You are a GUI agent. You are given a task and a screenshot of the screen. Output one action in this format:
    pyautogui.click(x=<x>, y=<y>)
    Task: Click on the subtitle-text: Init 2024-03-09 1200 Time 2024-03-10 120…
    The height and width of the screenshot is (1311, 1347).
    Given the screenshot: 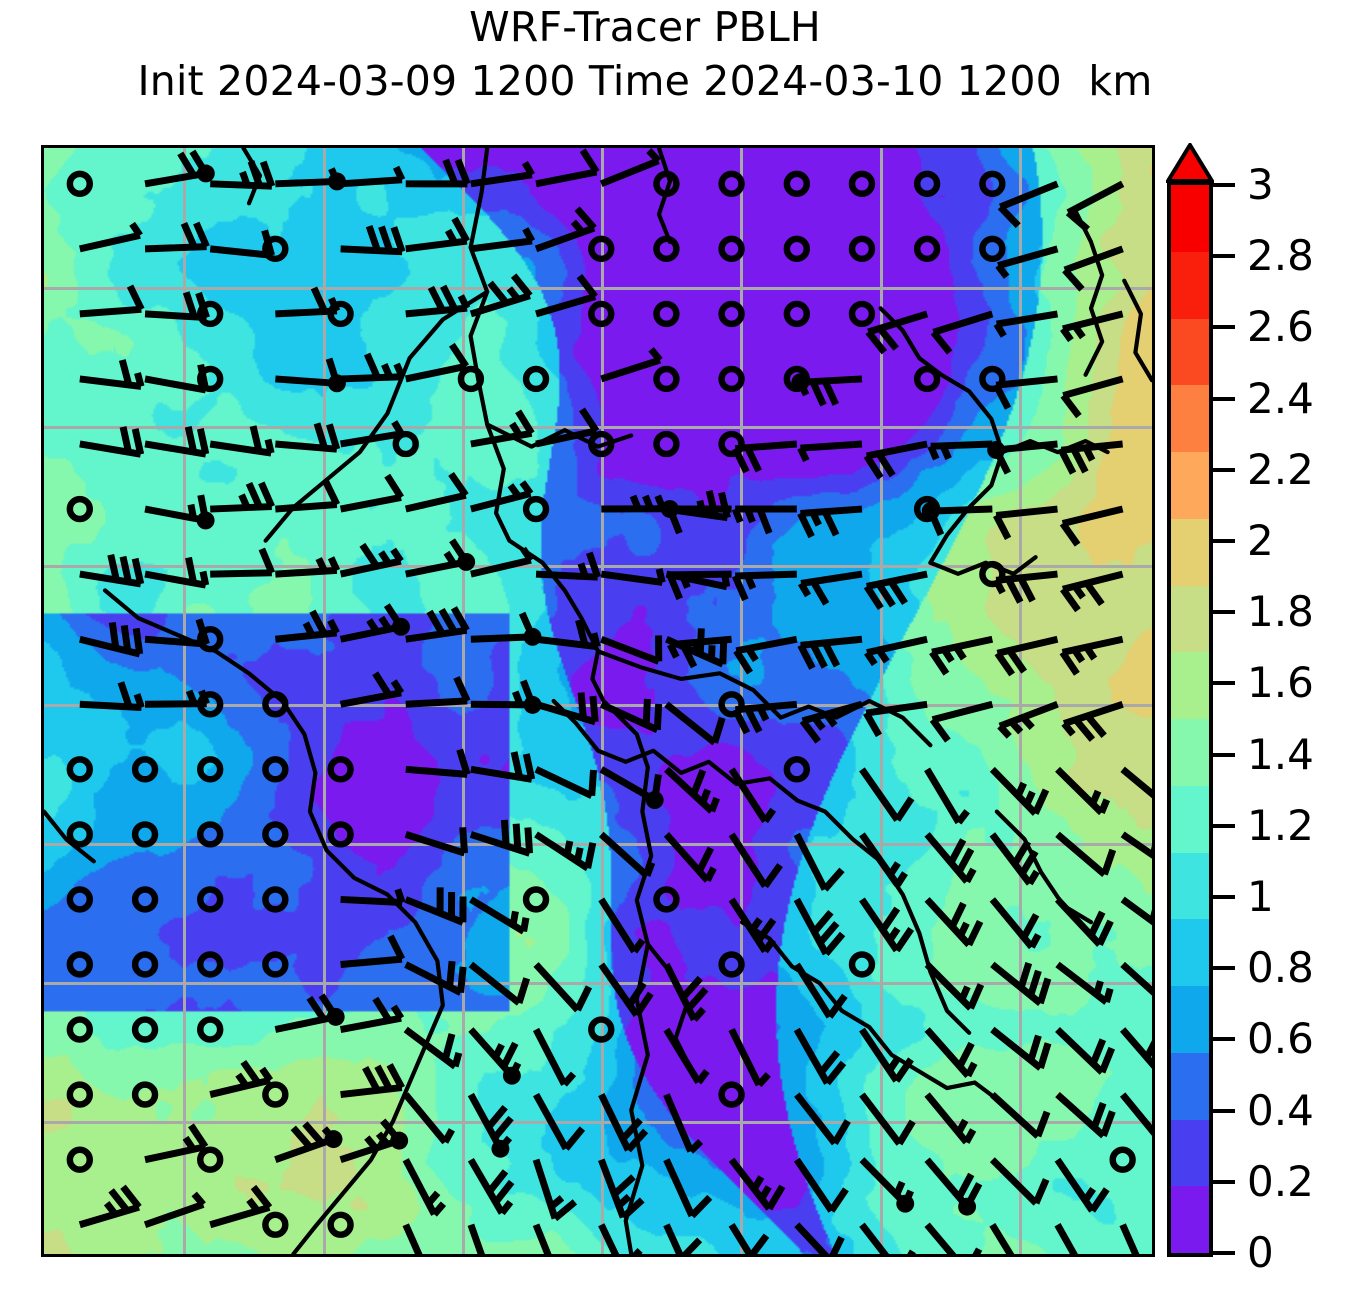 What is the action you would take?
    pyautogui.click(x=599, y=81)
    